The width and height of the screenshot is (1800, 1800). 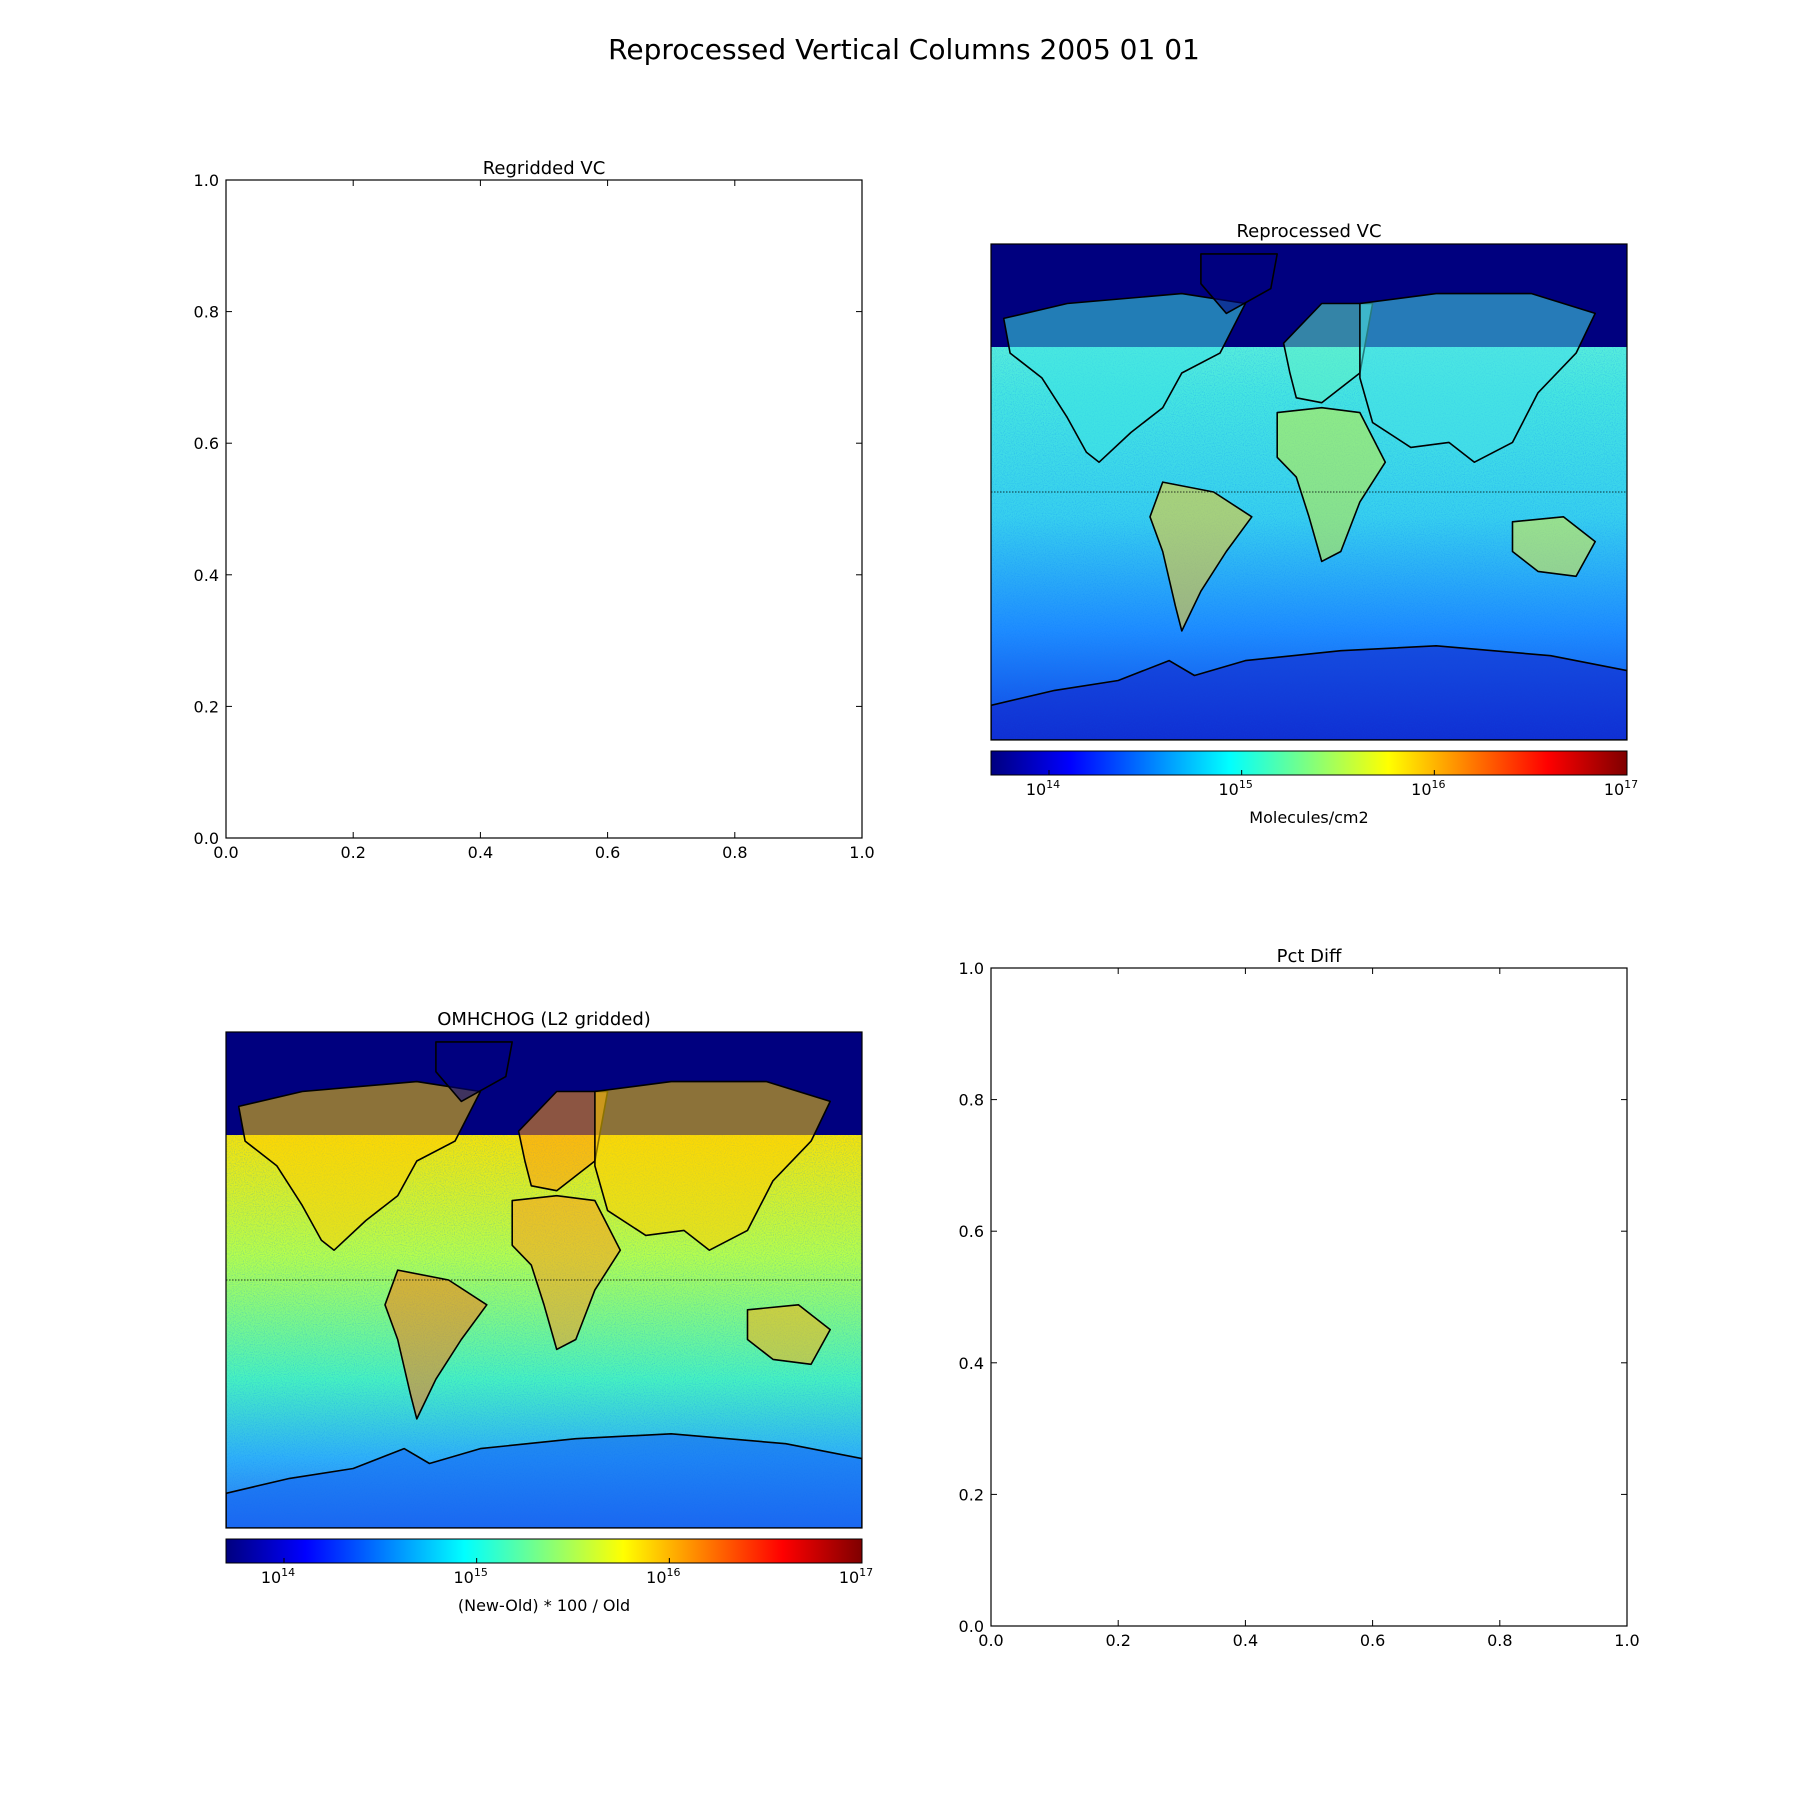 I want to click on figure-title: Reprocessed Vertical Columns 2005 01 01, so click(x=904, y=49).